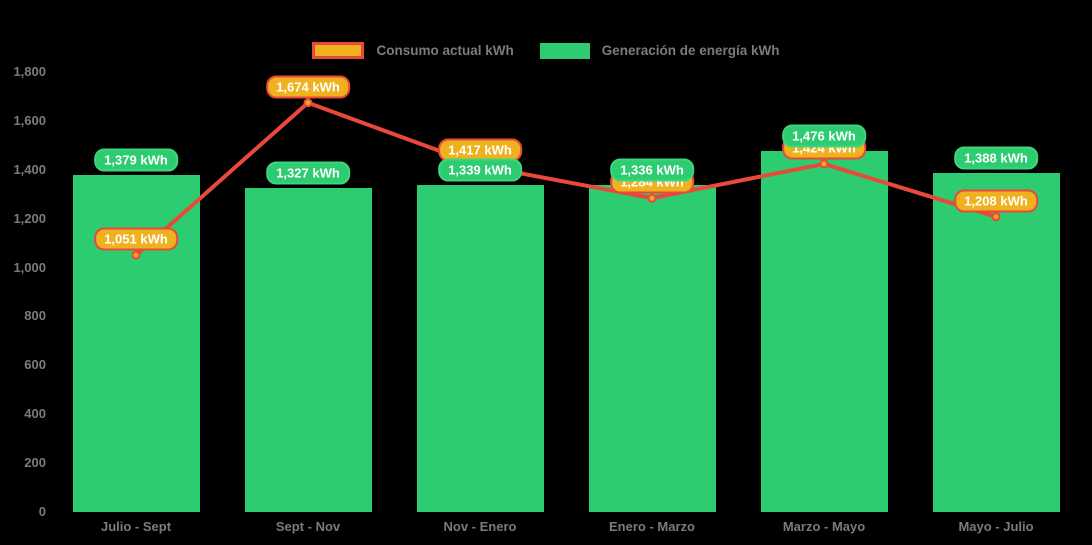 Image resolution: width=1092 pixels, height=545 pixels. I want to click on y-axis-tick-label: 1,400, so click(29, 169).